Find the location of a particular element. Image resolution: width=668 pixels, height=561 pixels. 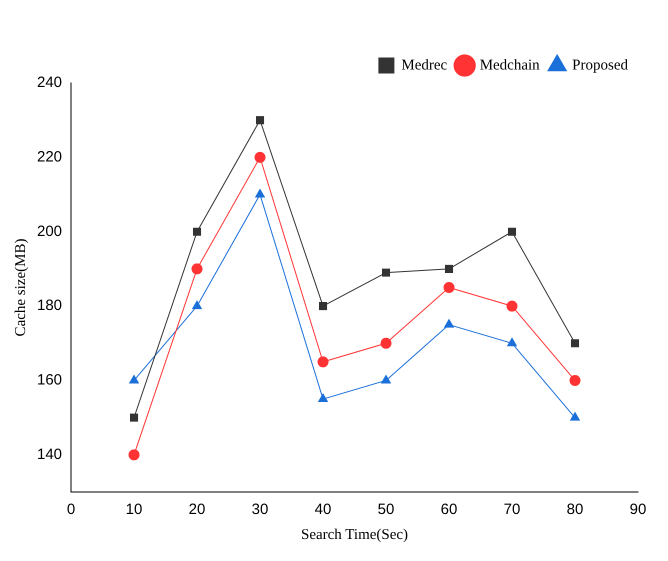

legend-label: Medrec is located at coordinates (424, 65).